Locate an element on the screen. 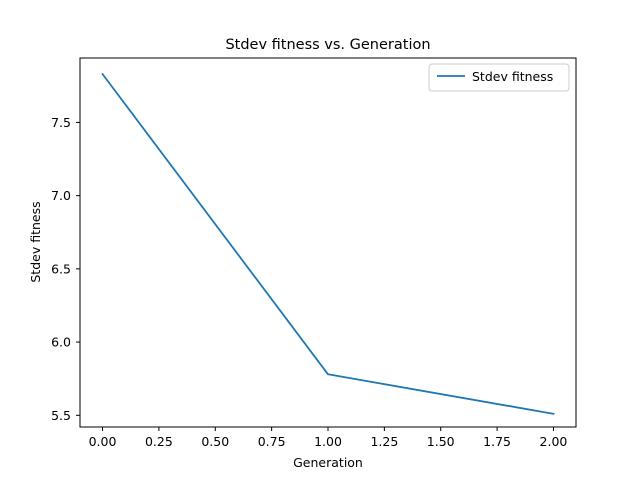  x-tick-label: 2.00 is located at coordinates (554, 441).